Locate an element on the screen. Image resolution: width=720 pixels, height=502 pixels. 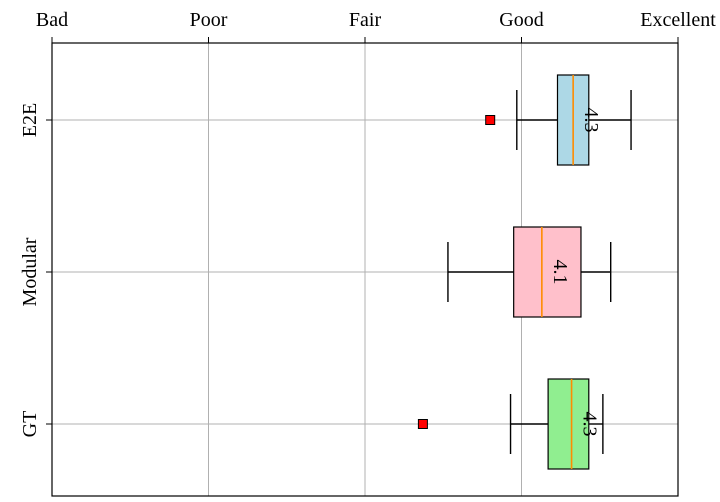
x-tick-label: Good is located at coordinates (521, 20).